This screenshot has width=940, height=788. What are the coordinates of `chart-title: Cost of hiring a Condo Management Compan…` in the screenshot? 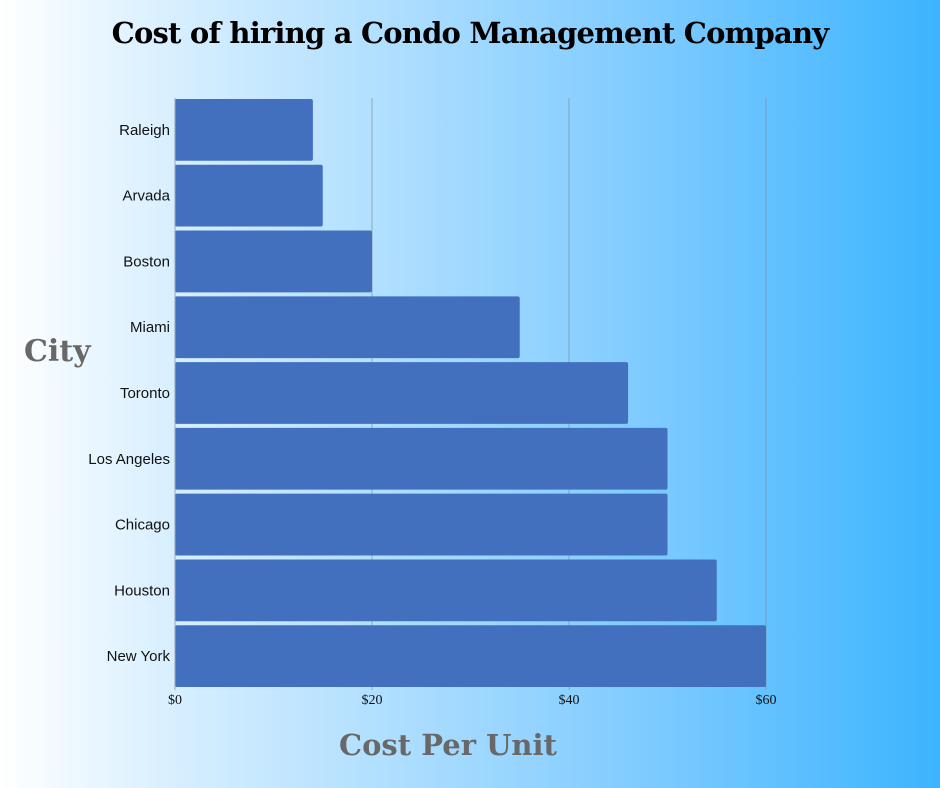 It's located at (470, 33).